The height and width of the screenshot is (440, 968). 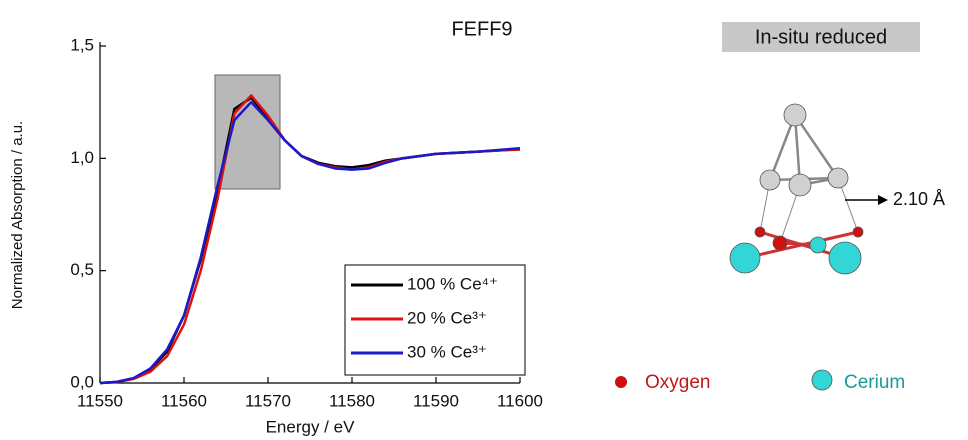 I want to click on arrow-head, so click(x=883, y=200).